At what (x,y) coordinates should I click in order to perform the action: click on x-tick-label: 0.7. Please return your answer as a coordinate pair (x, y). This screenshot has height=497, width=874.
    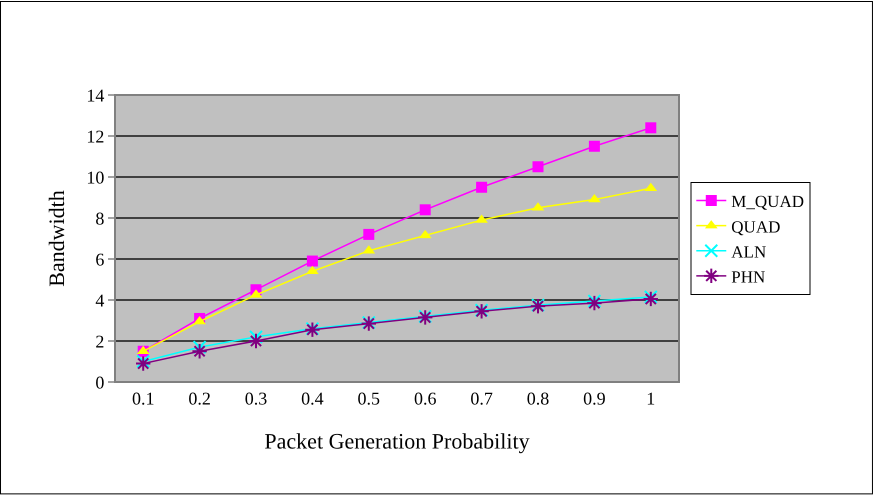
    Looking at the image, I should click on (481, 398).